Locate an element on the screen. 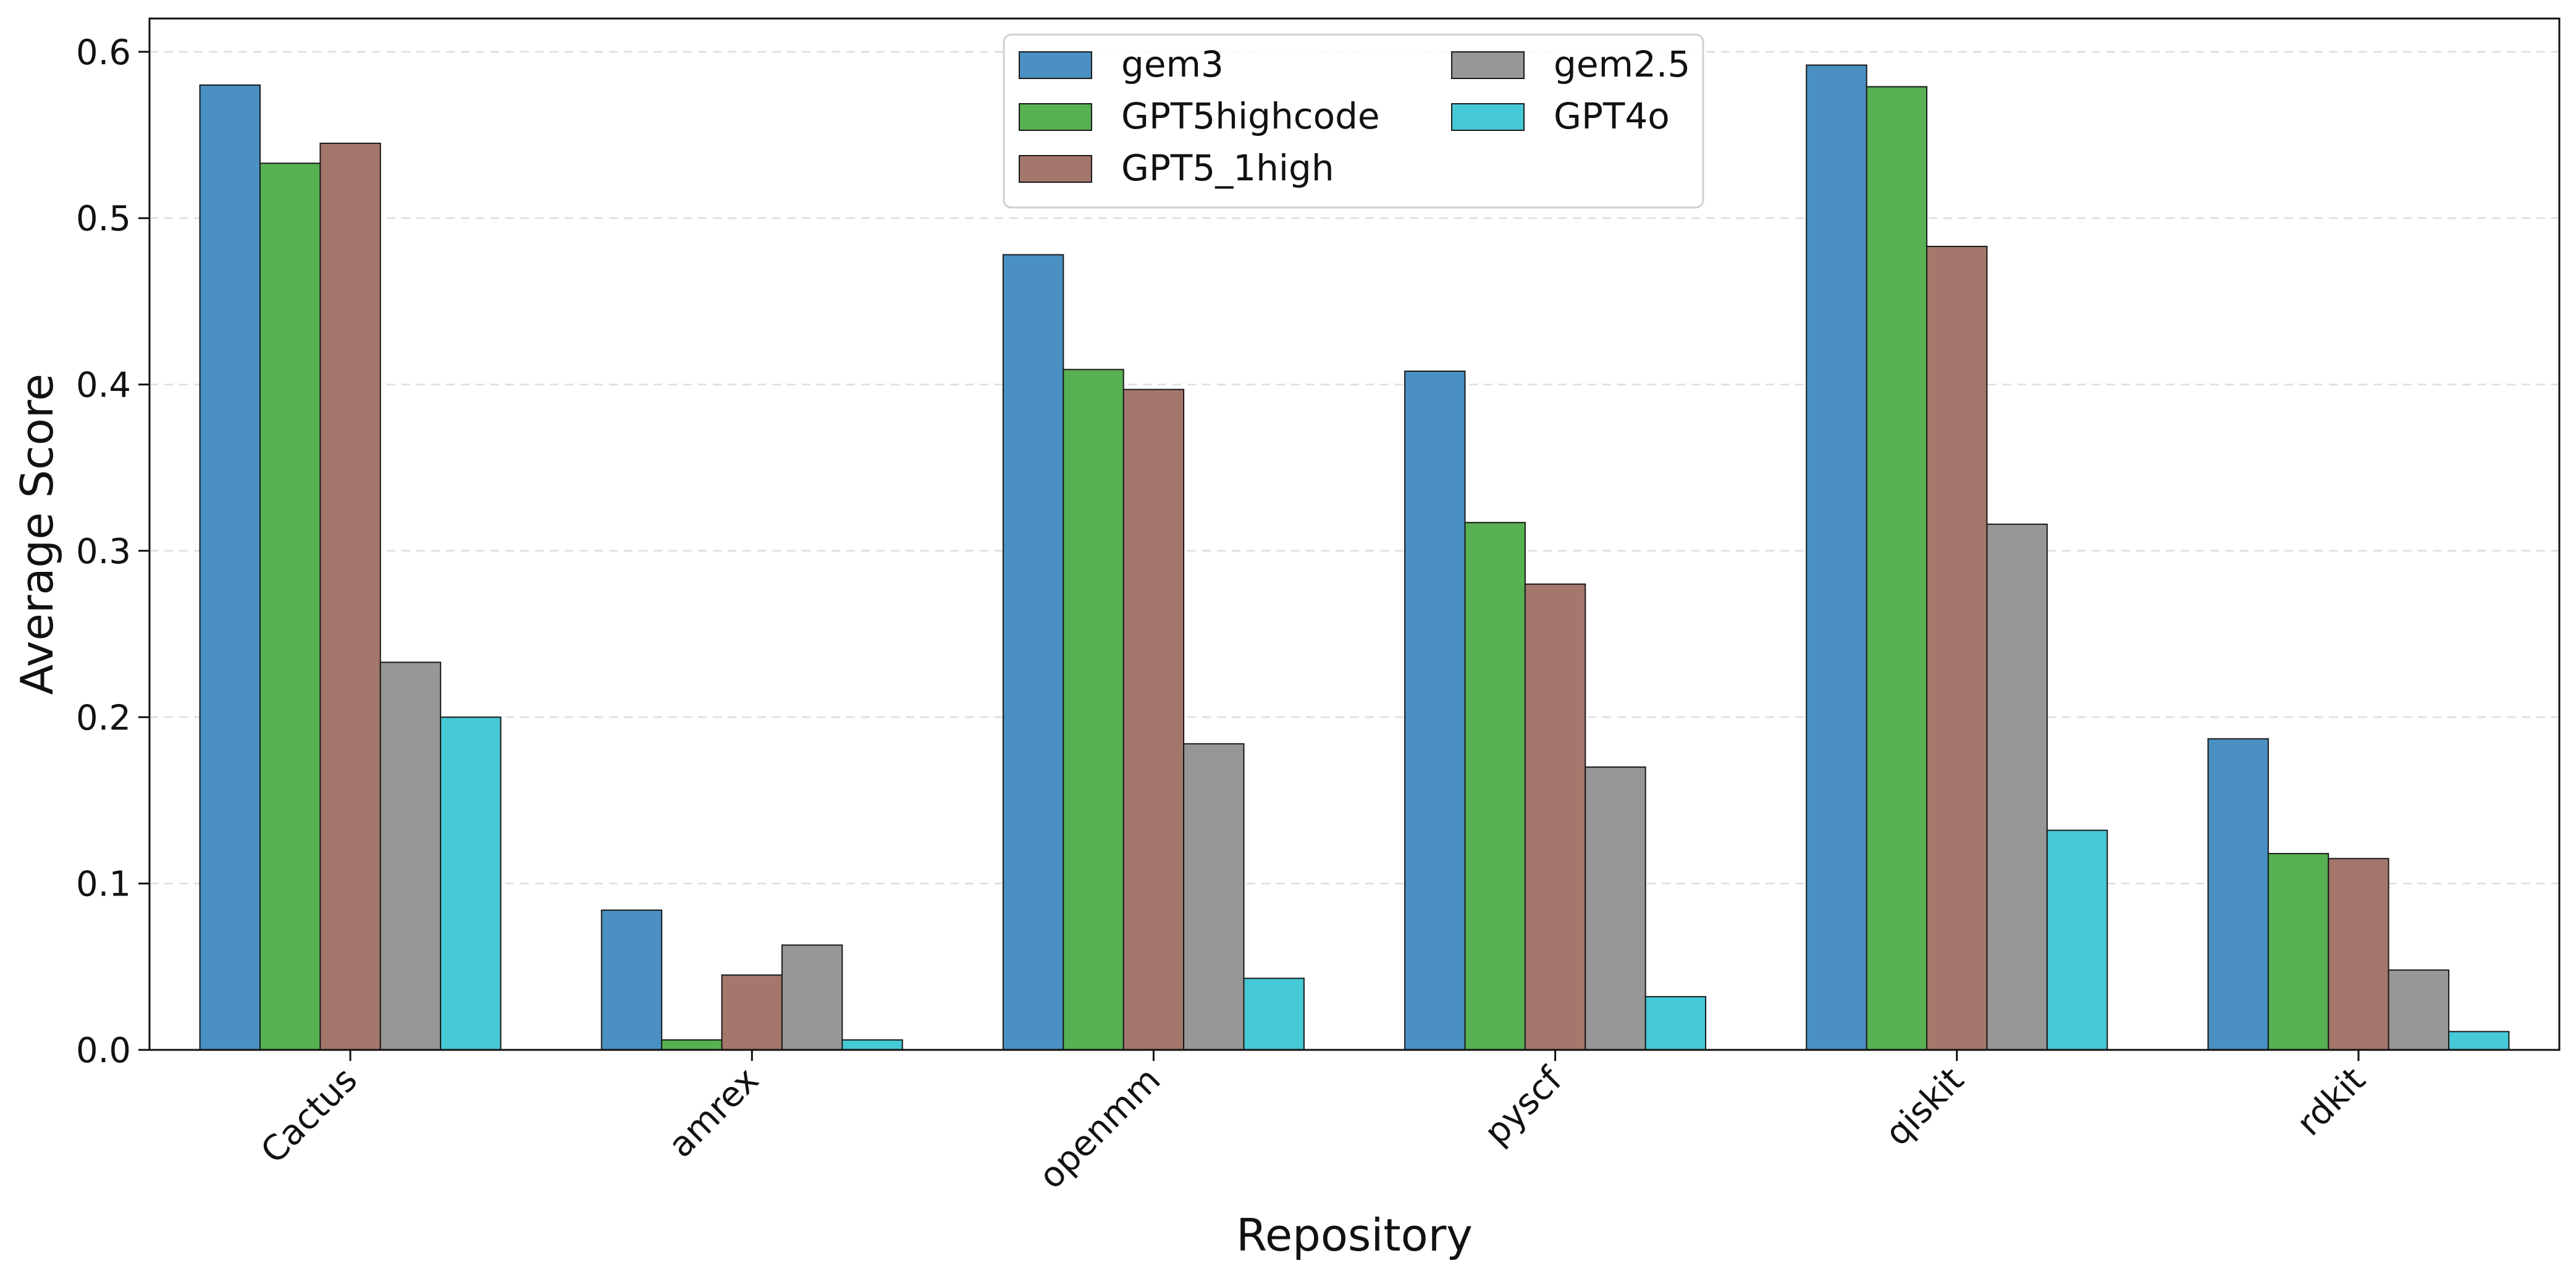 This screenshot has width=2576, height=1279. y-tick-label: 0.4 is located at coordinates (103, 386).